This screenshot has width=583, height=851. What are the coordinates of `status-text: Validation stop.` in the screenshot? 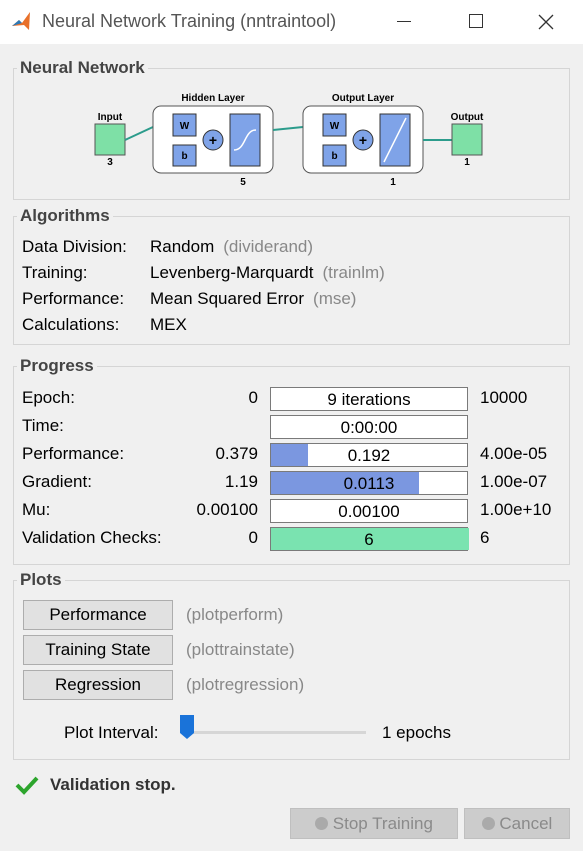 It's located at (113, 784).